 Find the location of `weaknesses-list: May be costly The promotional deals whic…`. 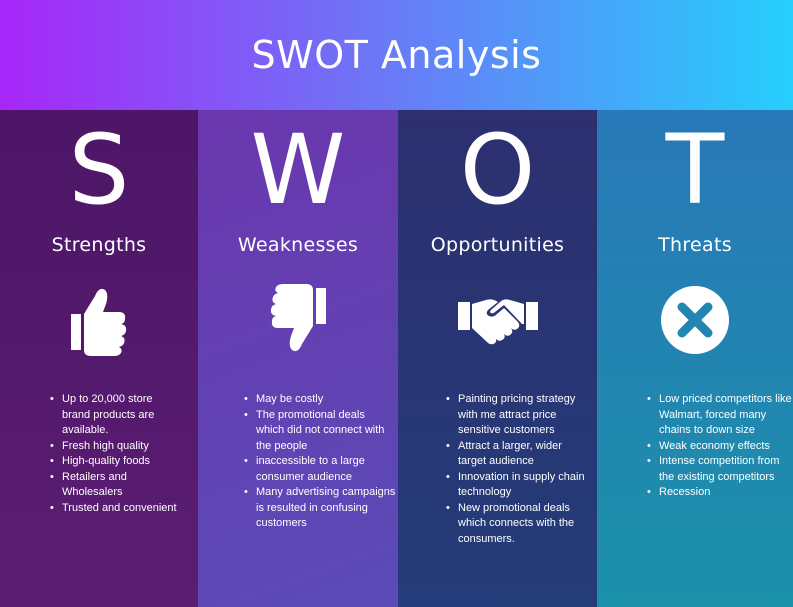

weaknesses-list: May be costly The promotional deals whic… is located at coordinates (320, 462).